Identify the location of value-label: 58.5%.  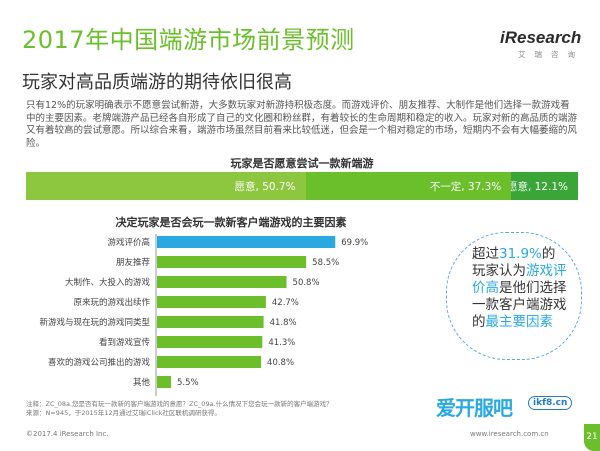
(325, 263).